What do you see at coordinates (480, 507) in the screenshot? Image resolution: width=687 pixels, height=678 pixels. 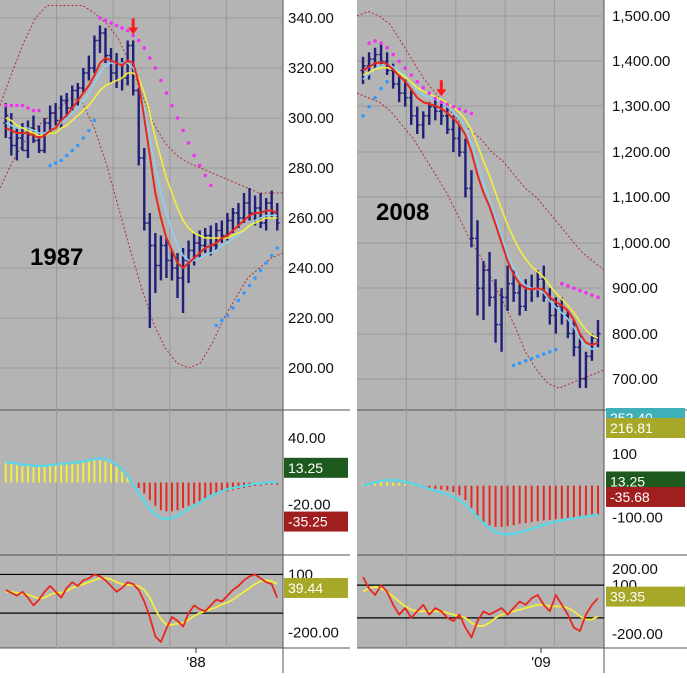 I see `pane-1-macd-signal` at bounding box center [480, 507].